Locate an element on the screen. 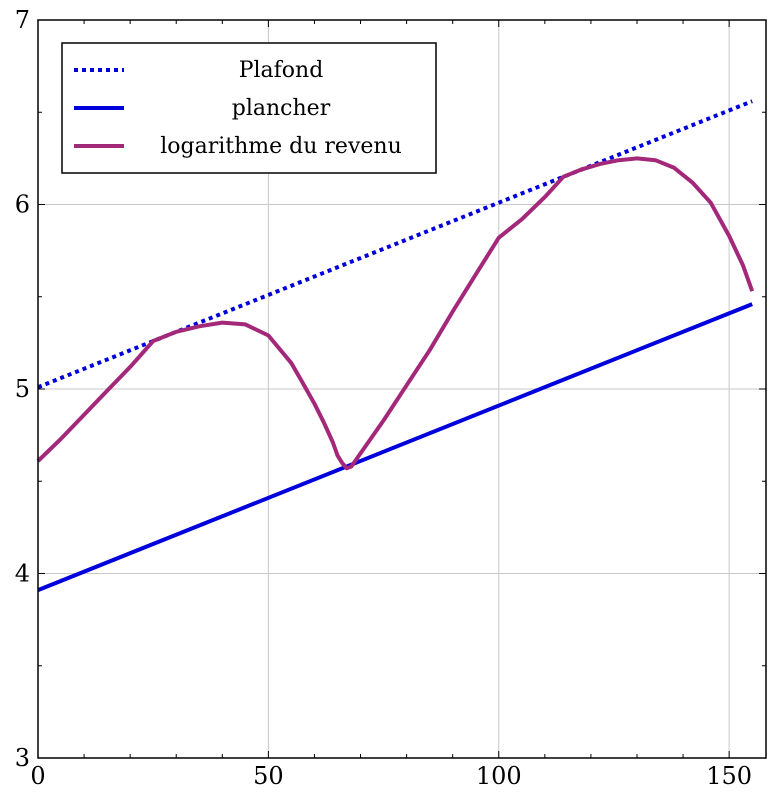 This screenshot has width=768, height=796. x-tick-label: 50 is located at coordinates (268, 776).